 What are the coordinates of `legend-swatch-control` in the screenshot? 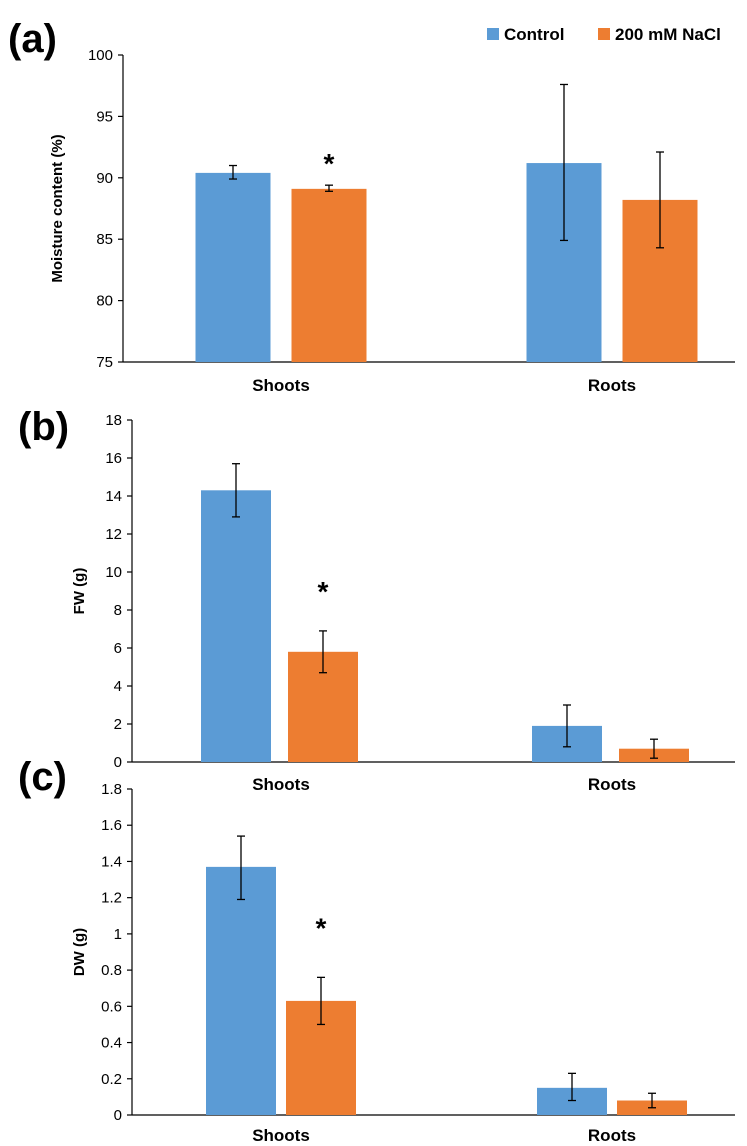 It's located at (493, 34).